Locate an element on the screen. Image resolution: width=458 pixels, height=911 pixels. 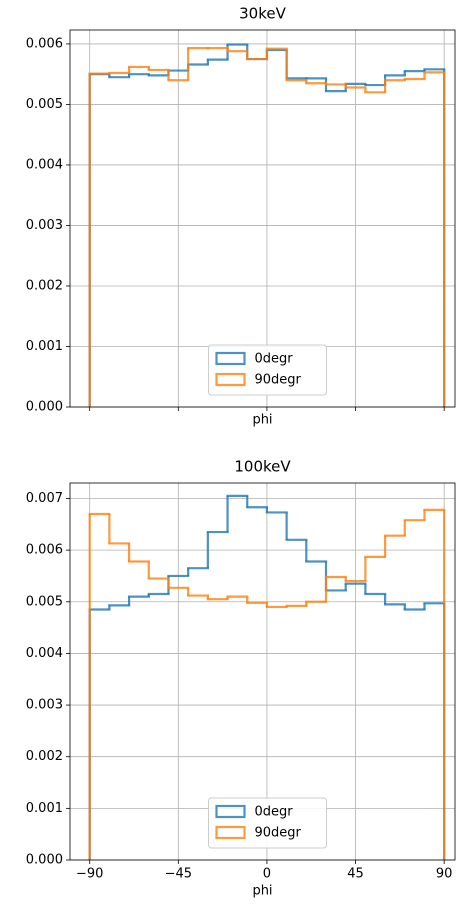
x-tick-label: −45 is located at coordinates (178, 874).